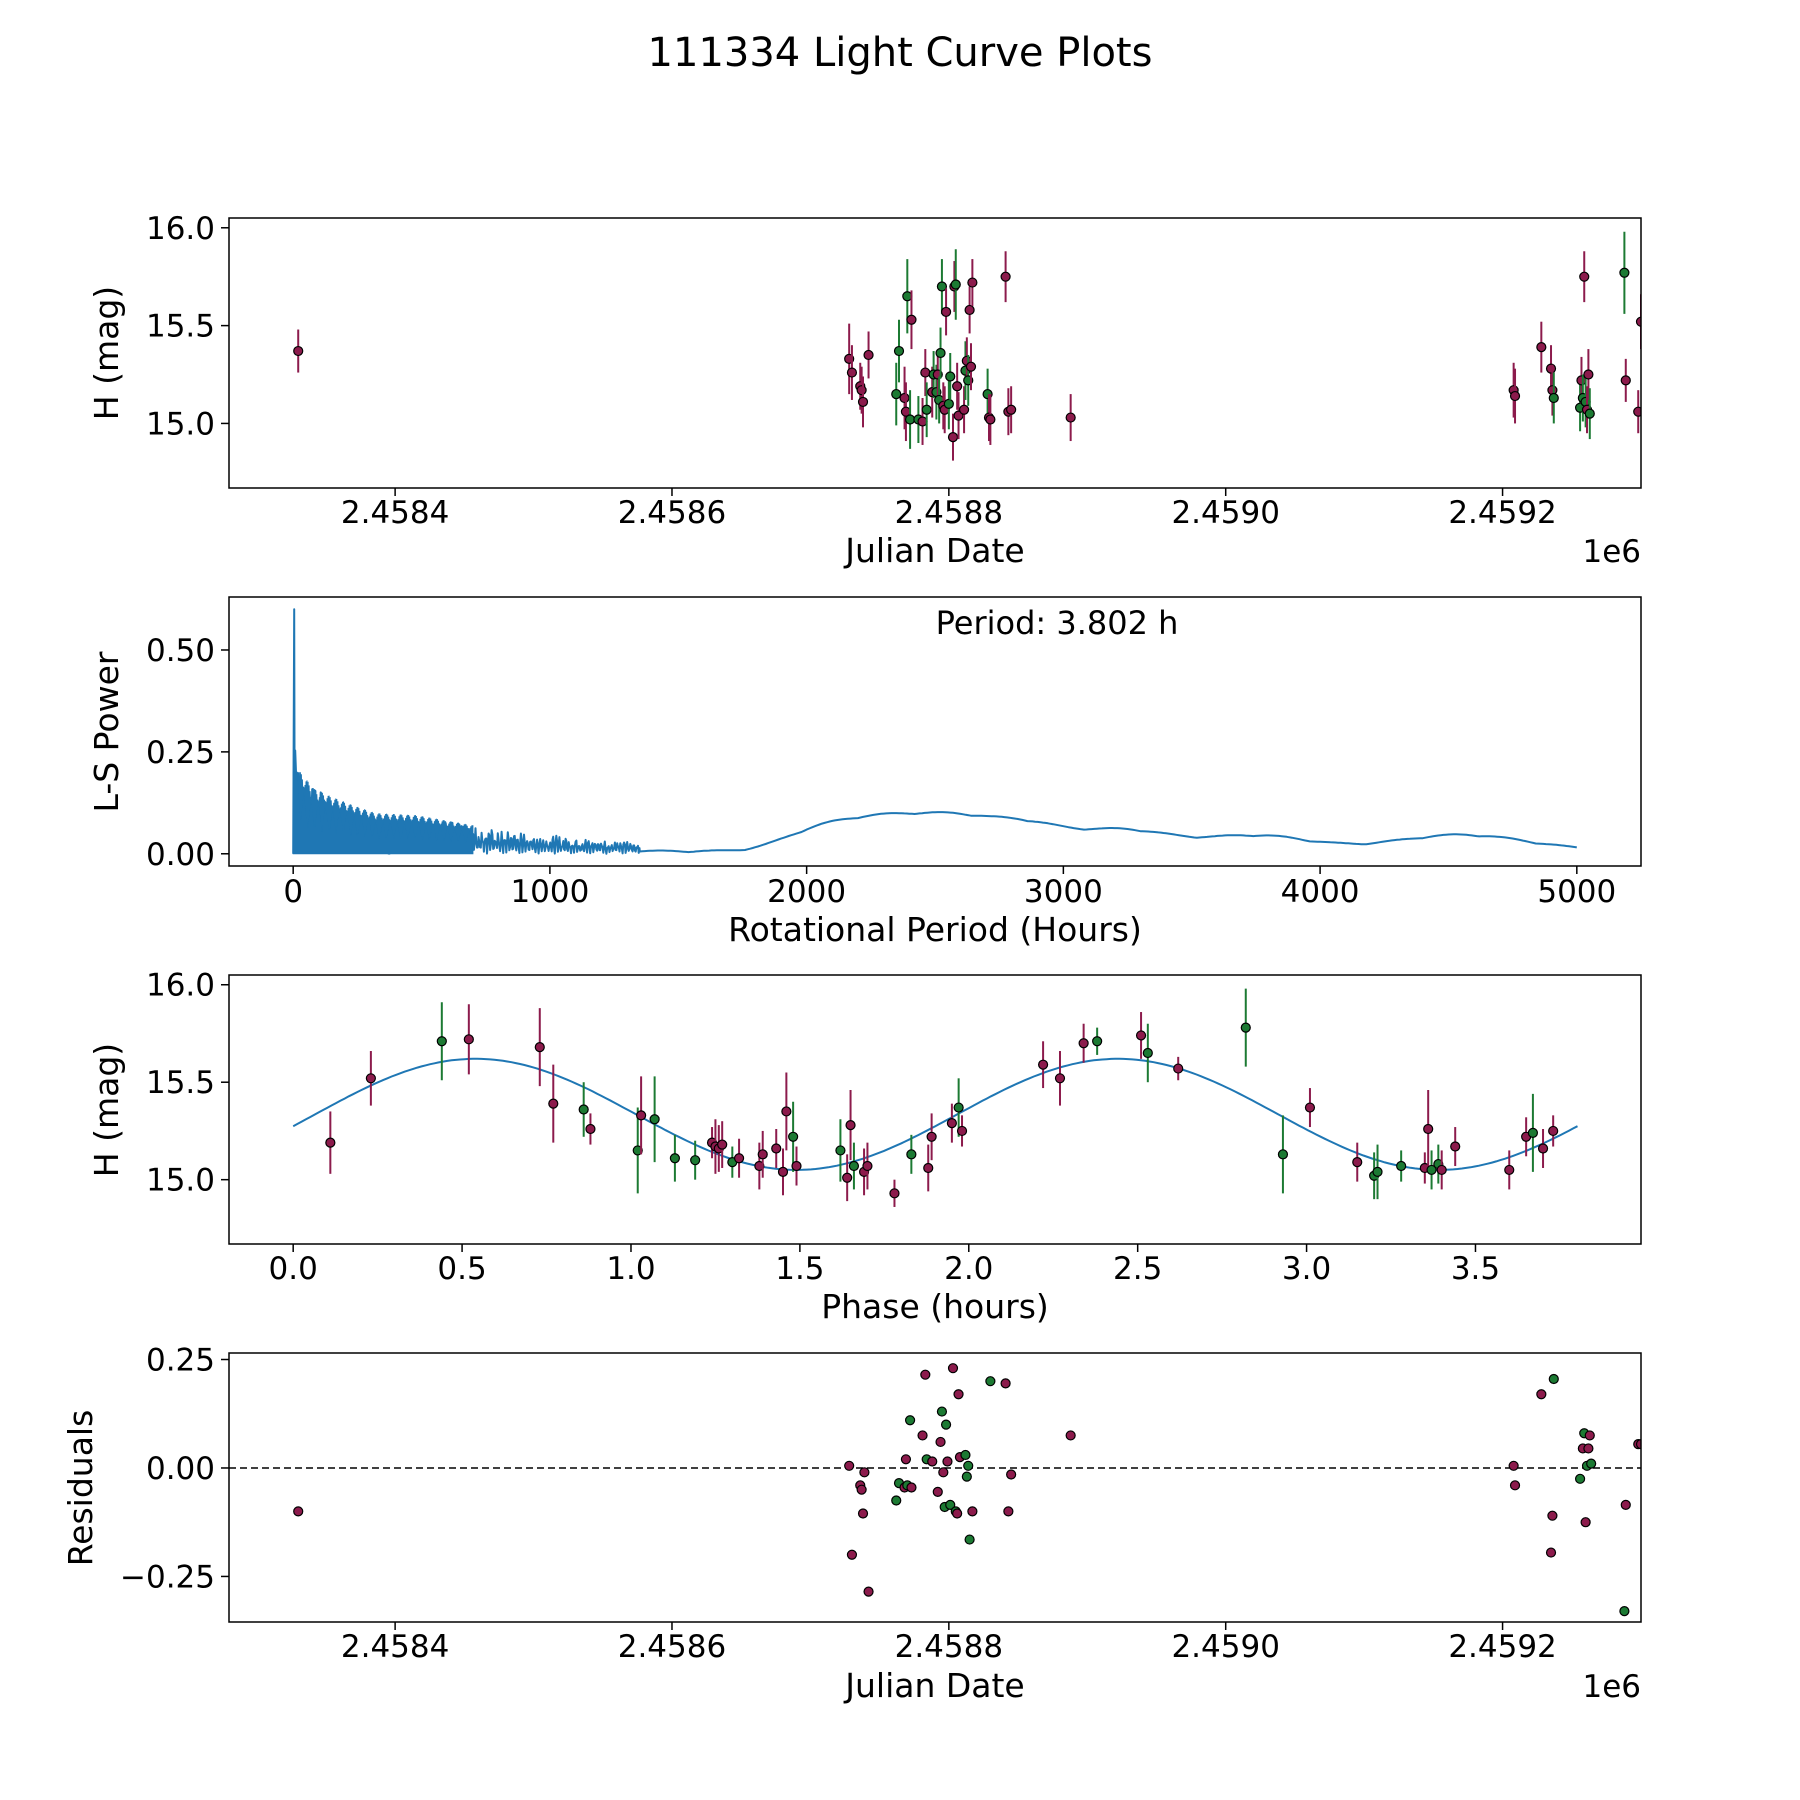  What do you see at coordinates (1057, 623) in the screenshot?
I see `period-annotation: Period: 3.802 h` at bounding box center [1057, 623].